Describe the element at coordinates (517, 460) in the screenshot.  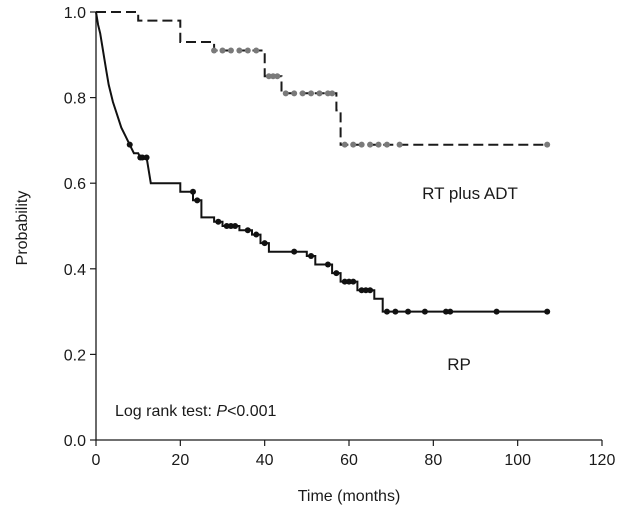
I see `x-tick-label: 100` at that location.